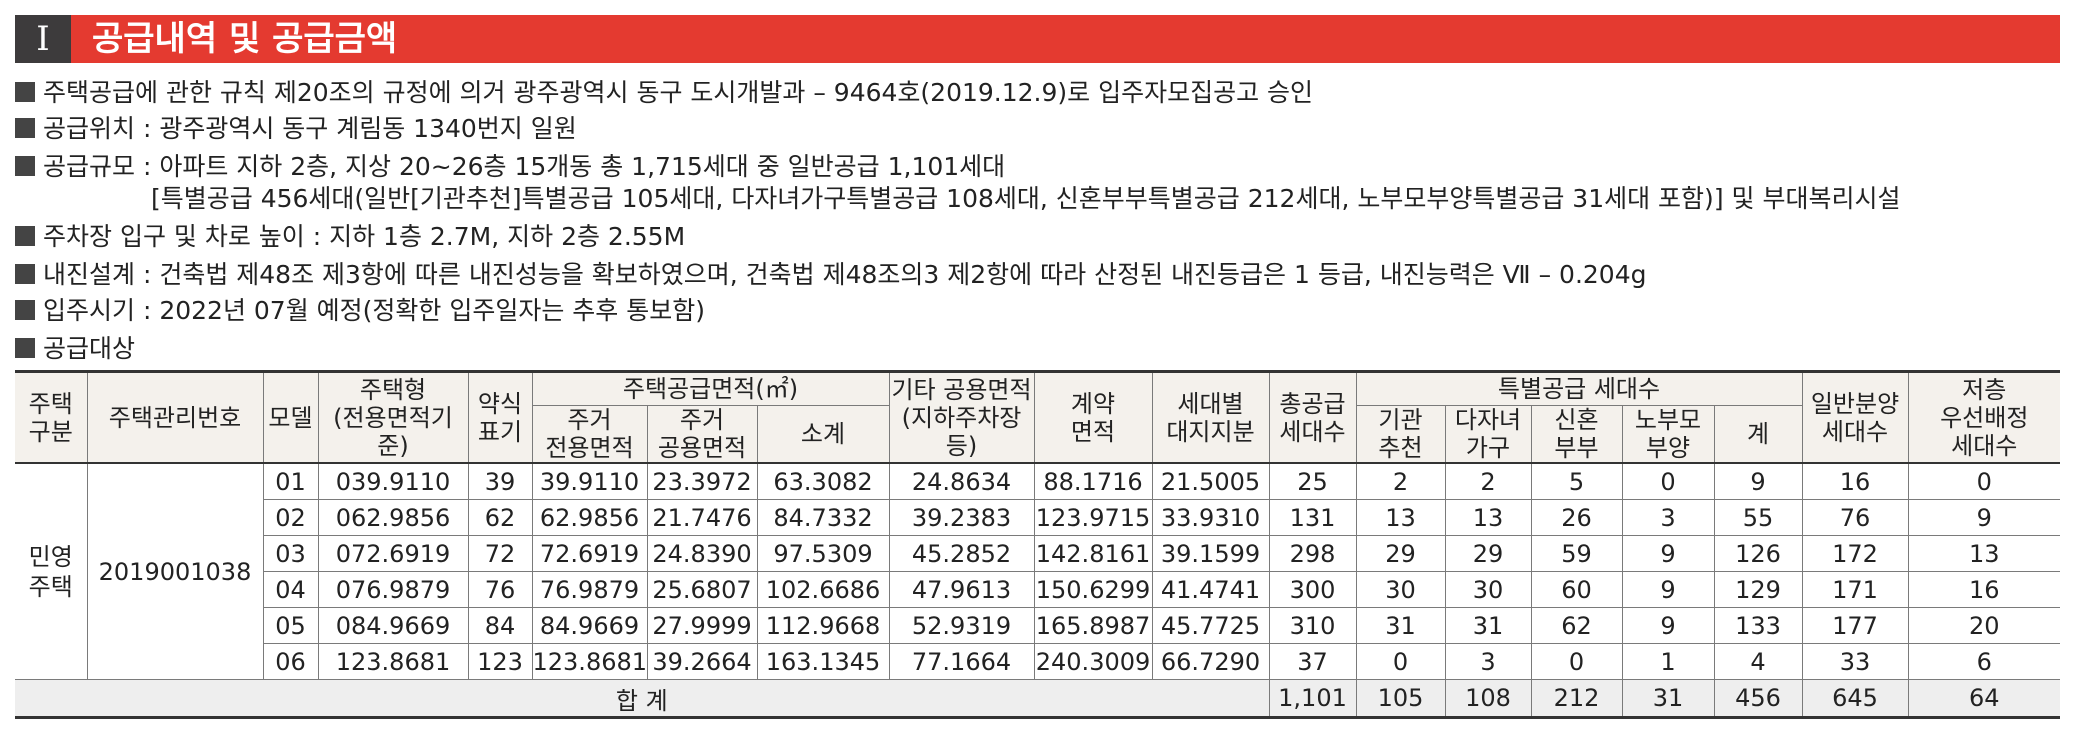 The height and width of the screenshot is (736, 2079). I want to click on table-cell: 84.7332, so click(823, 517).